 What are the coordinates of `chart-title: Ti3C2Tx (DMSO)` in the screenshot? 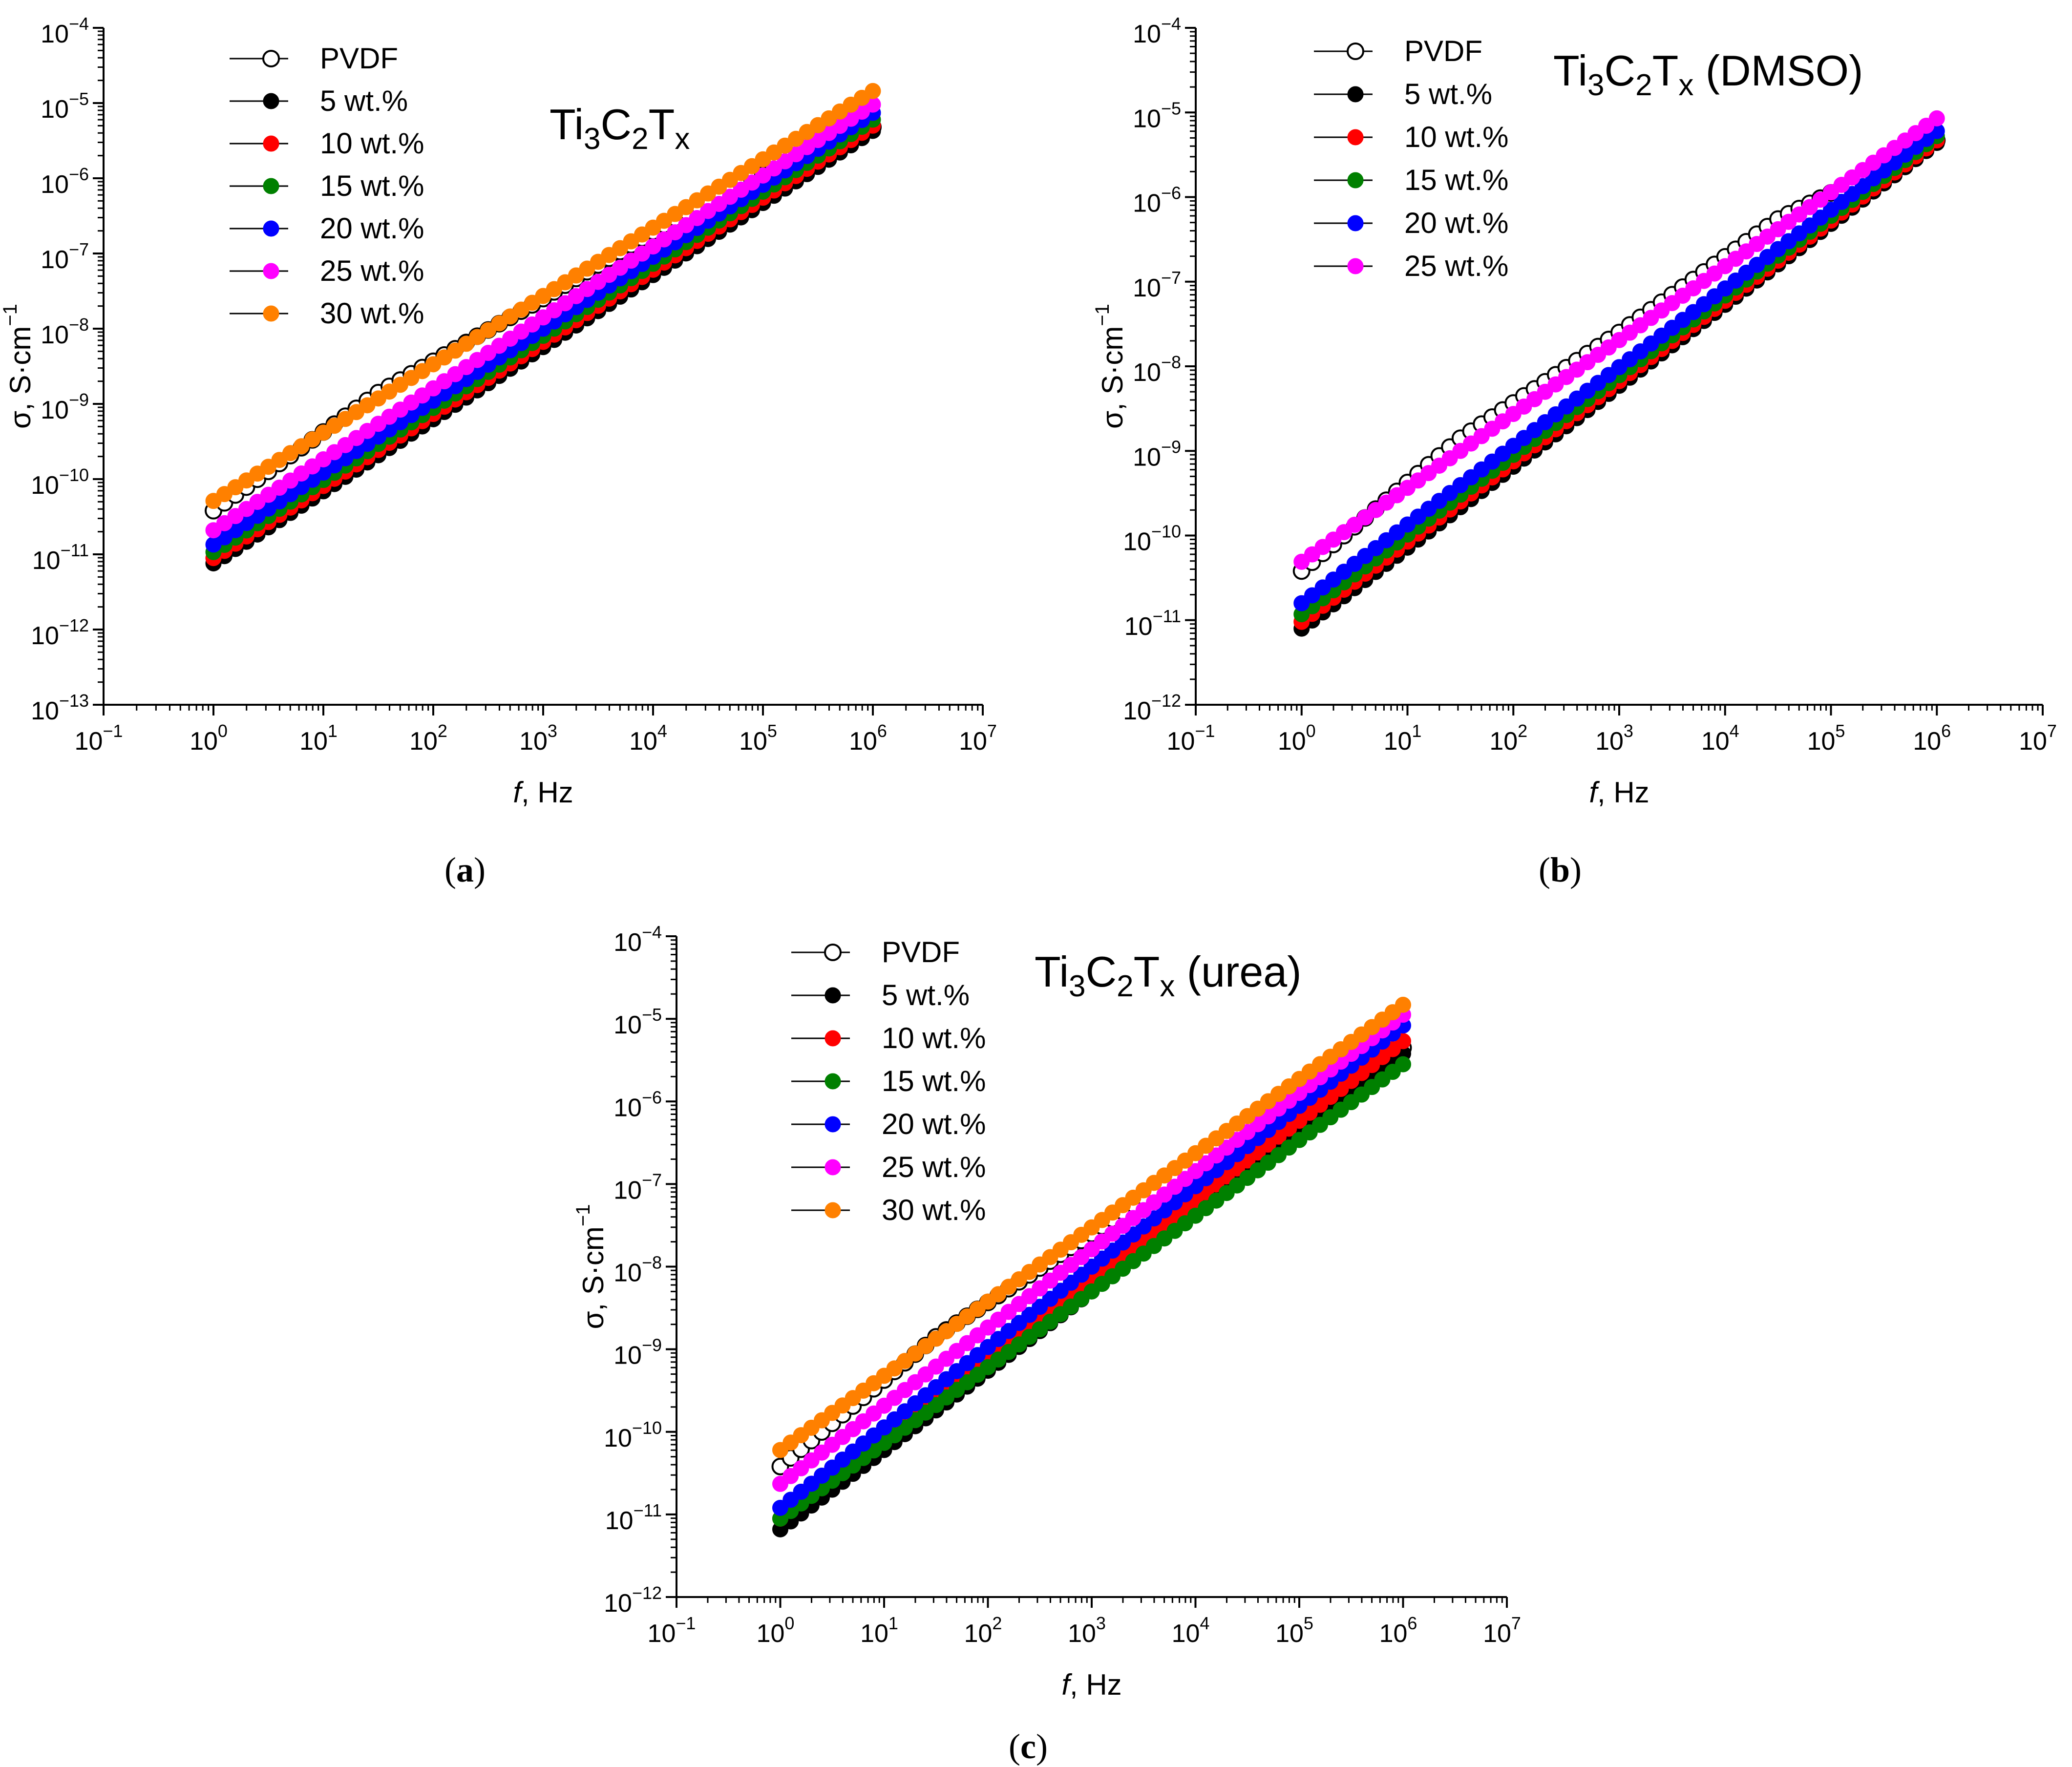 It's located at (1708, 74).